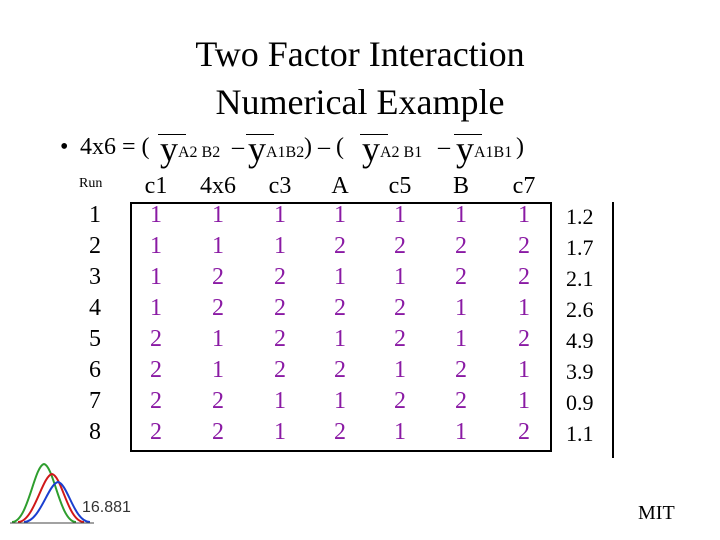 The image size is (720, 540). I want to click on column-header: c7, so click(524, 186).